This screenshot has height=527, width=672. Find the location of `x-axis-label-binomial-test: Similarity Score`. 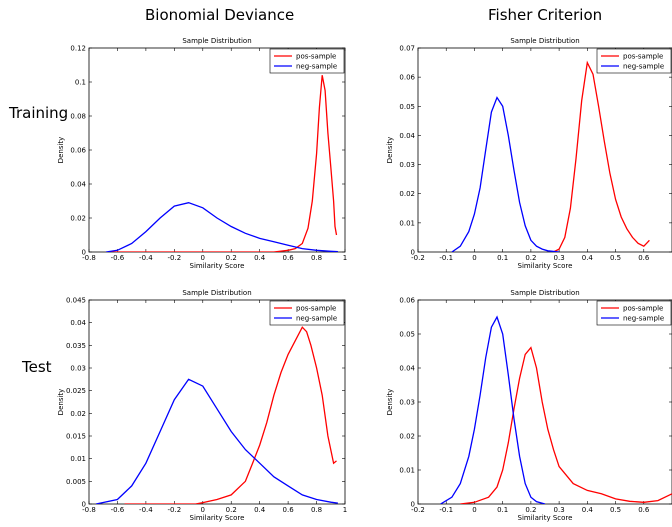

x-axis-label-binomial-test: Similarity Score is located at coordinates (217, 518).